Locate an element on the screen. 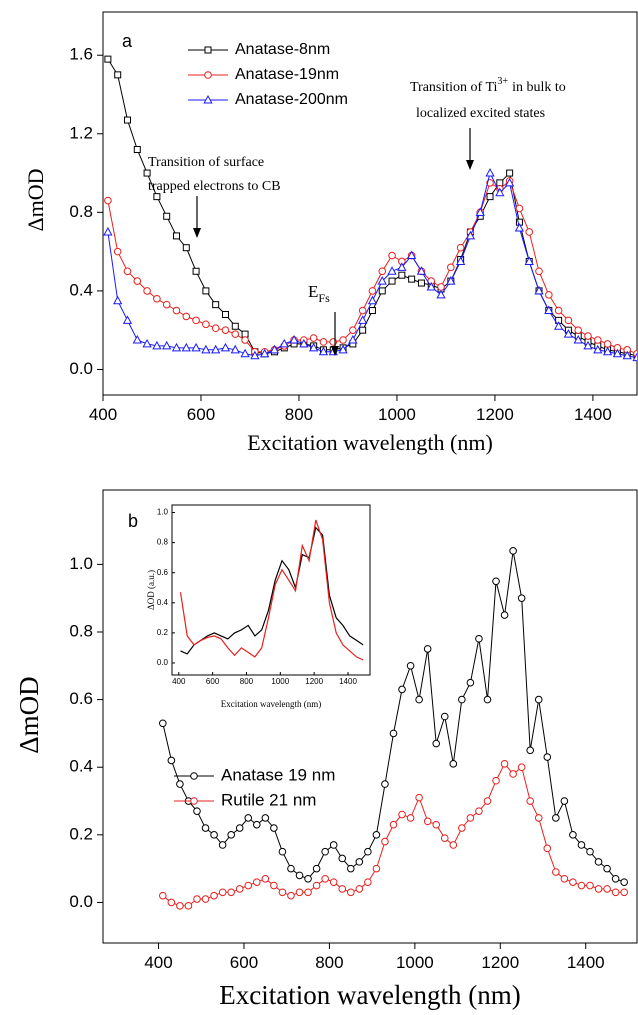 This screenshot has height=1015, width=638. series-line is located at coordinates (271, 590).